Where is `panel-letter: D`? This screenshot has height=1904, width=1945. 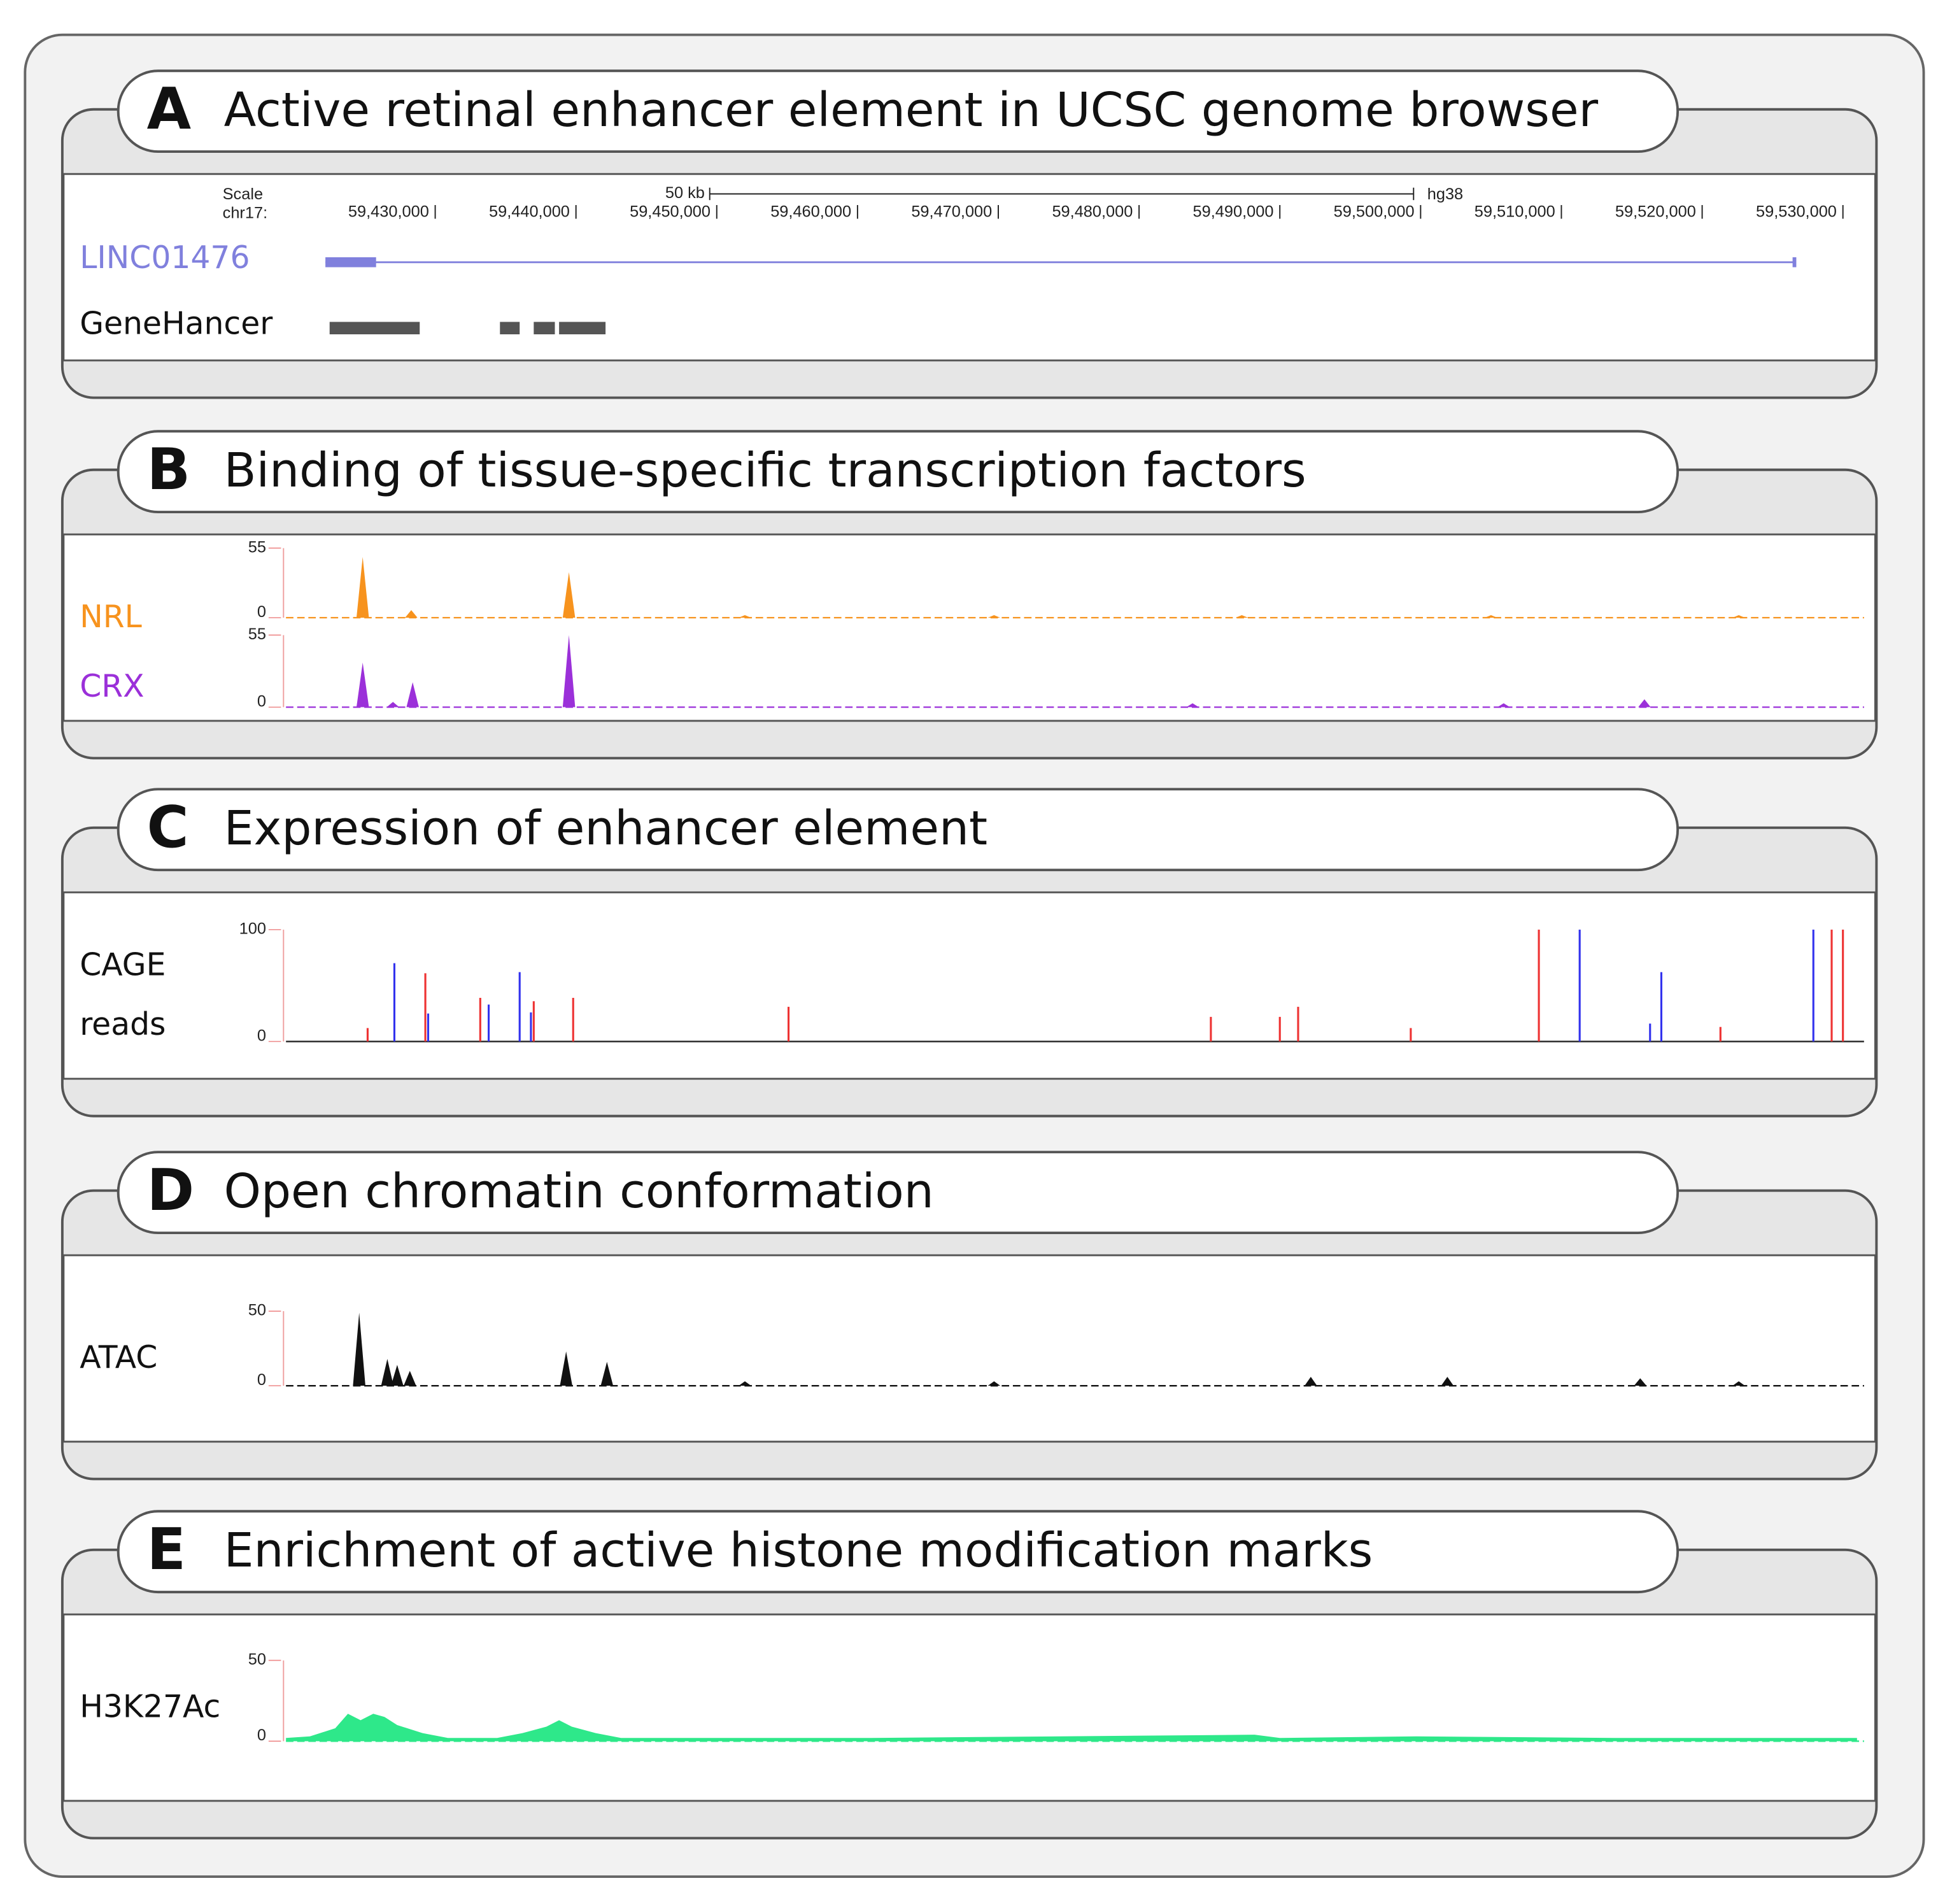 panel-letter: D is located at coordinates (171, 1191).